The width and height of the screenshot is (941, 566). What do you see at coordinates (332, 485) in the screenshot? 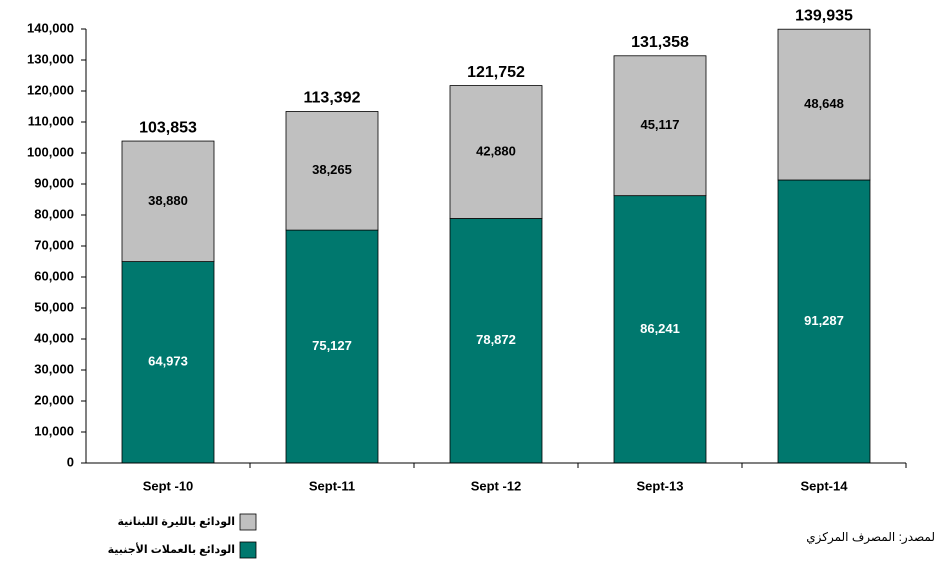
I see `x-tick-label: Sept-11` at bounding box center [332, 485].